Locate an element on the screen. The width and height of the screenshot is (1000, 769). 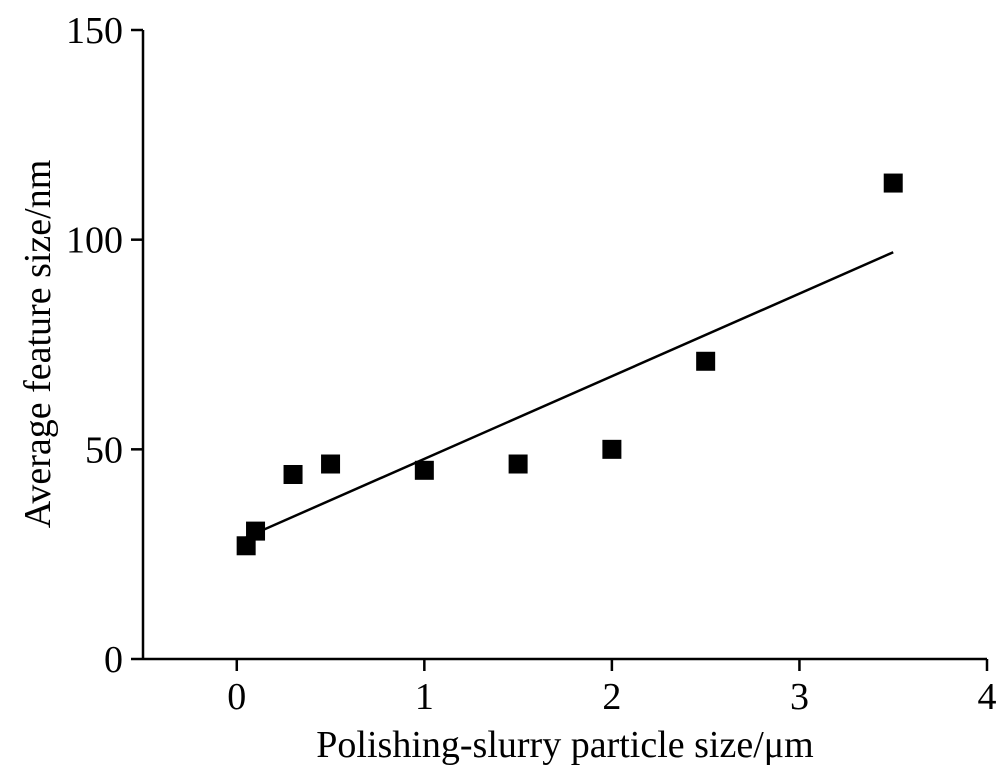
x-tick-label: 0 is located at coordinates (236, 697).